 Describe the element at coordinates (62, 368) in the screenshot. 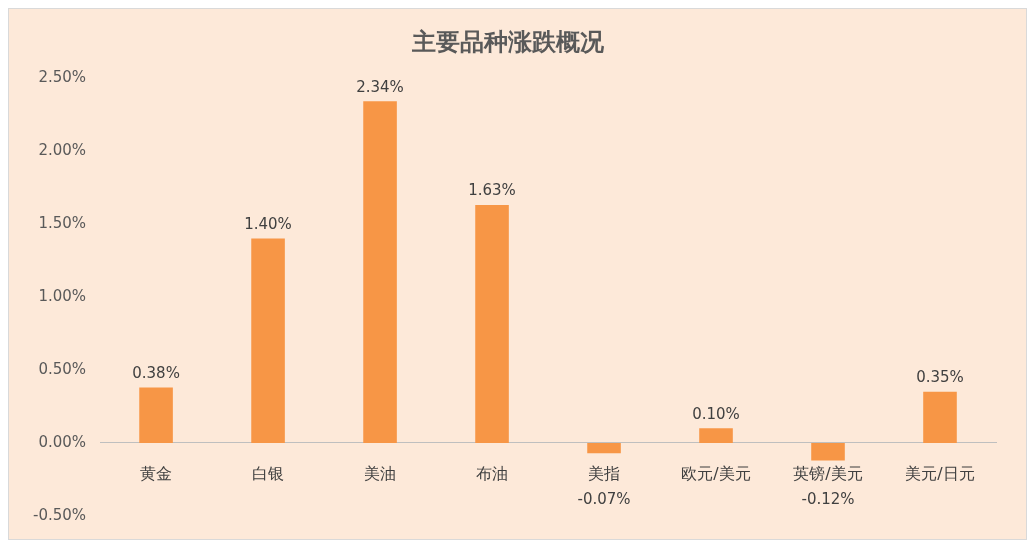

I see `y-tick-label: 0.50%` at that location.